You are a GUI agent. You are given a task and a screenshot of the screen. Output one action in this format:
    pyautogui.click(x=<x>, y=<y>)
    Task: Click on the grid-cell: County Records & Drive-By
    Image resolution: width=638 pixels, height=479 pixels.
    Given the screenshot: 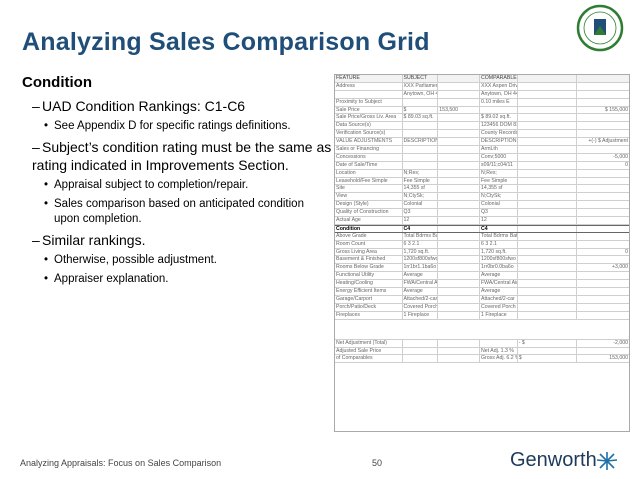 What is the action you would take?
    pyautogui.click(x=499, y=134)
    